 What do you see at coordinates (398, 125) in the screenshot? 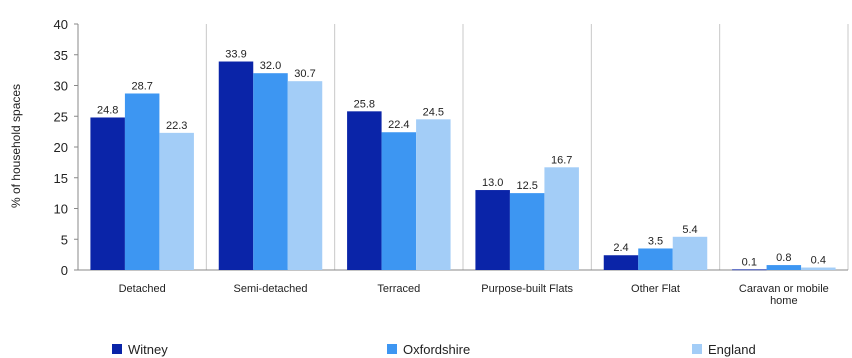
I see `data-label: 22.4` at bounding box center [398, 125].